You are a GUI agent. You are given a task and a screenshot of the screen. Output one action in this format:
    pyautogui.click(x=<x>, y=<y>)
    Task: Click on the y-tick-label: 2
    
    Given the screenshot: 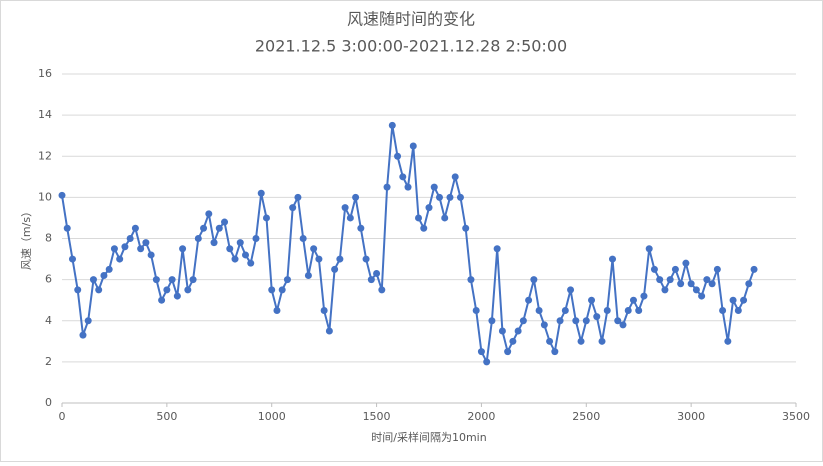 What is the action you would take?
    pyautogui.click(x=48, y=361)
    